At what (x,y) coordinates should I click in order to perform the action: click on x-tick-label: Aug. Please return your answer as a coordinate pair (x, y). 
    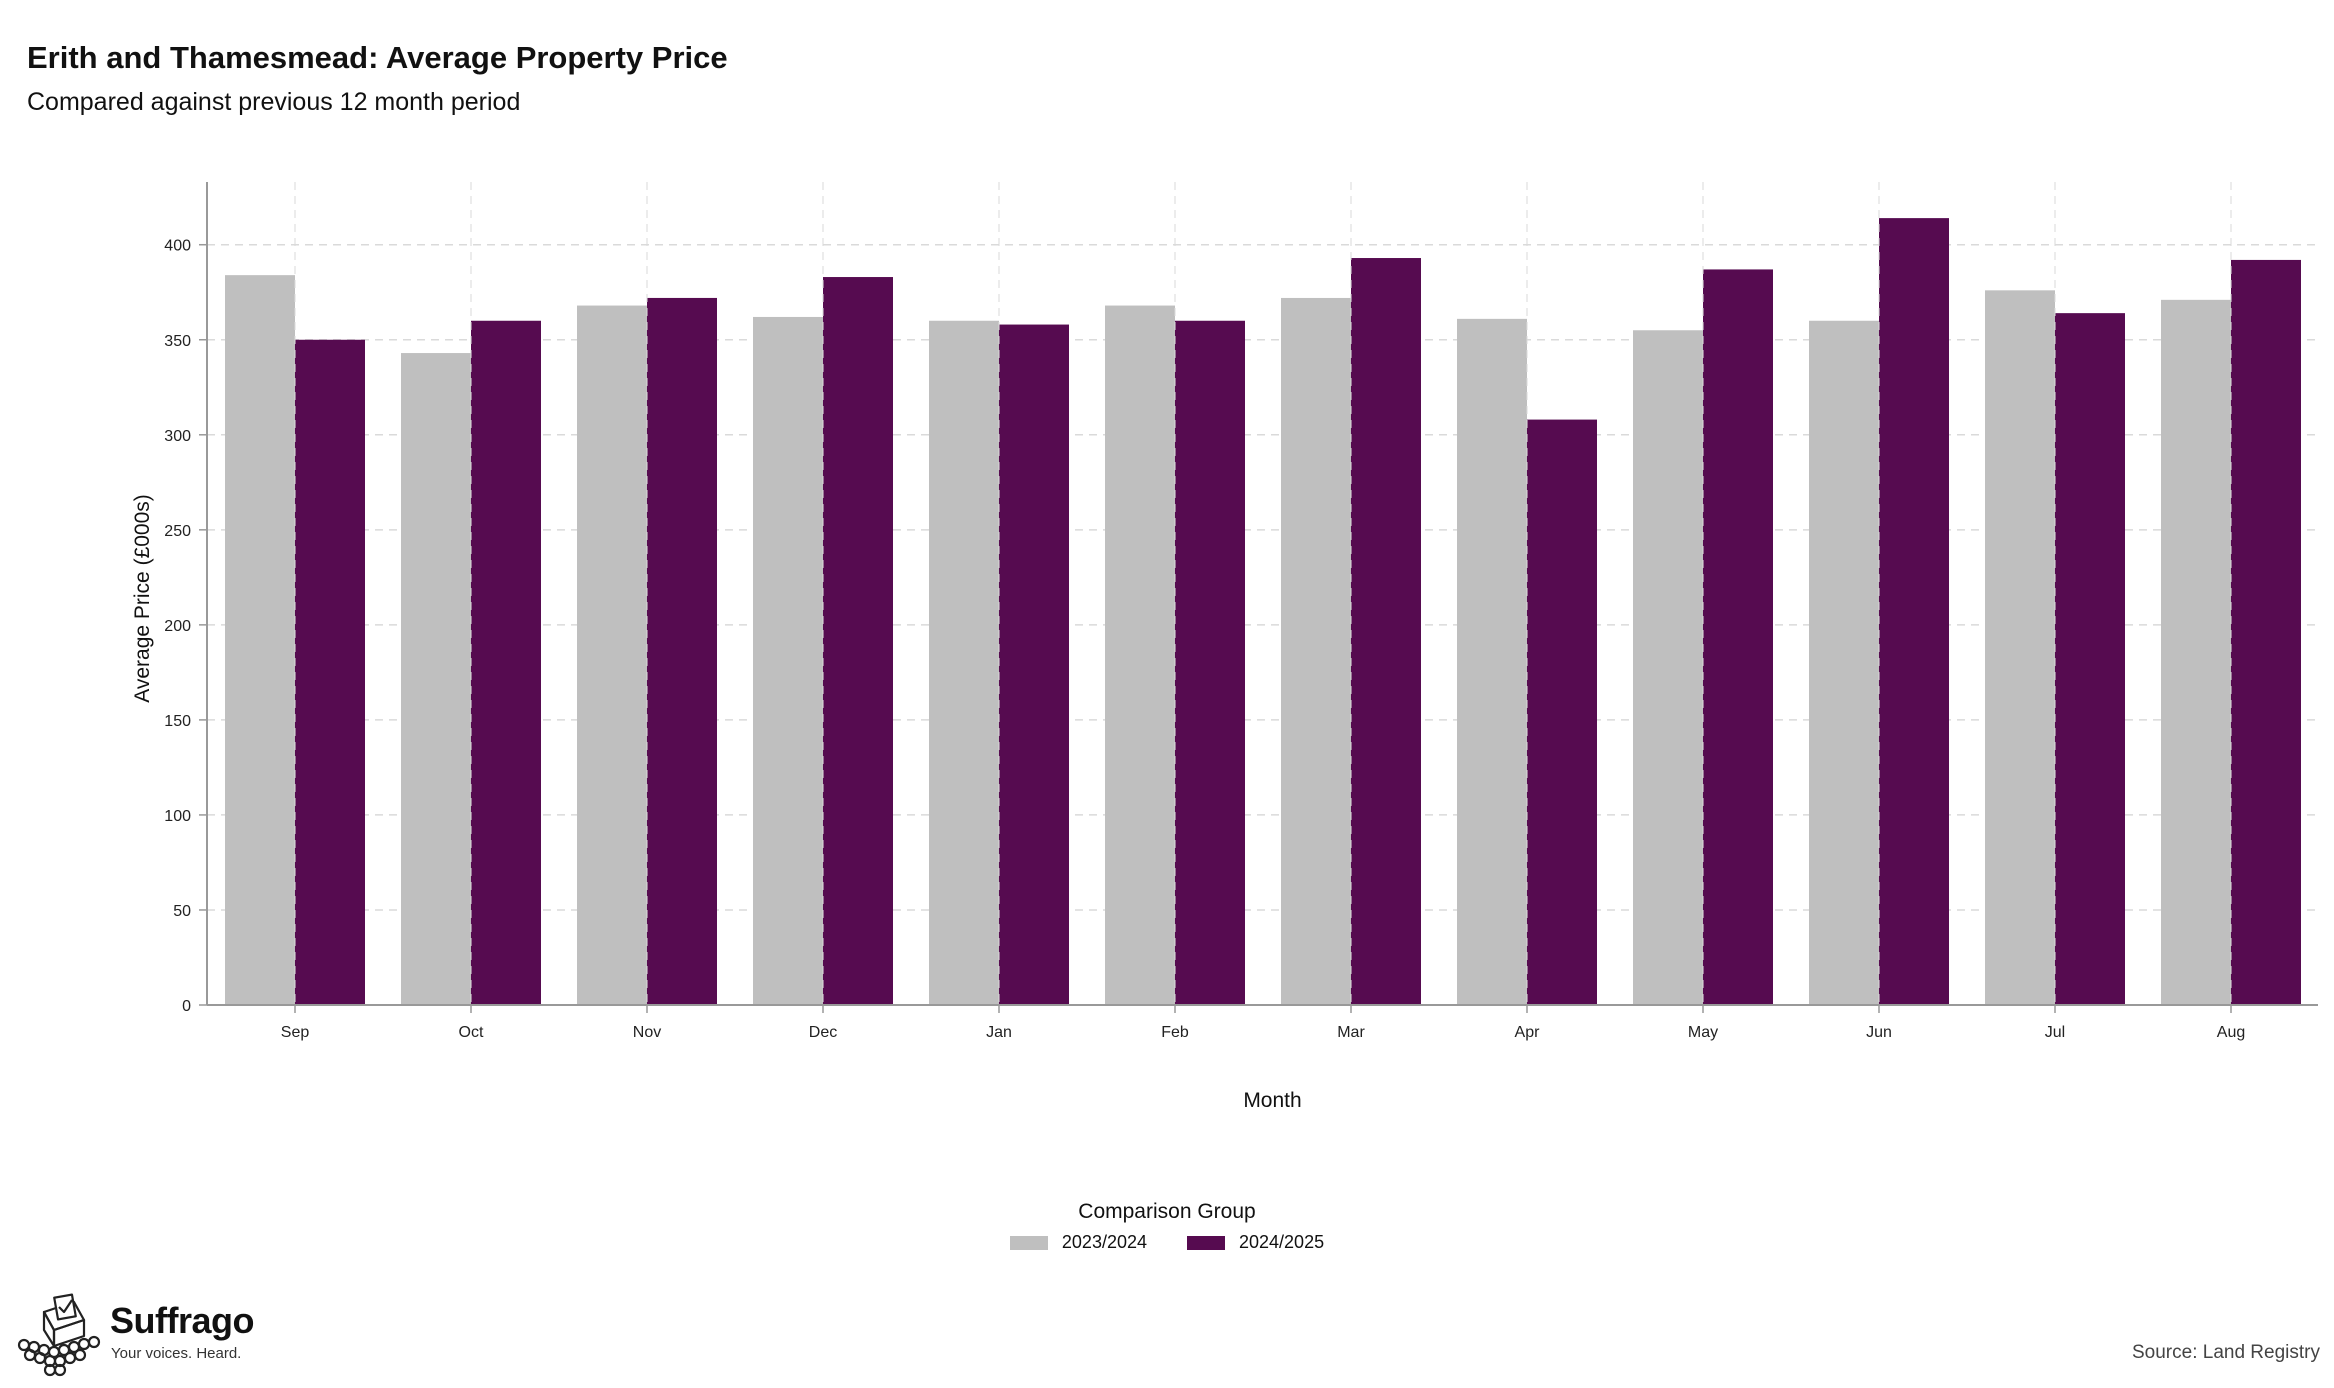
    Looking at the image, I should click on (2231, 1032).